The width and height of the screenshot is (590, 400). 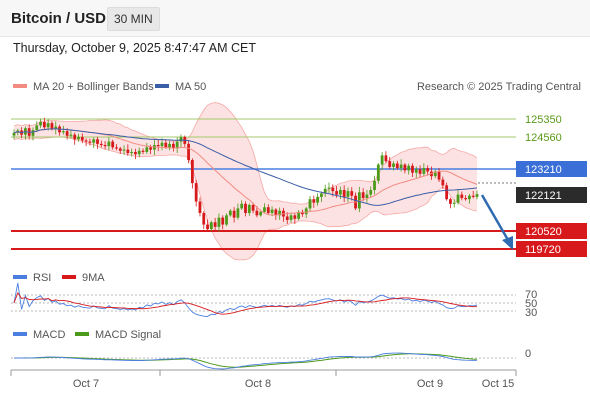 I want to click on macd-signal-line, so click(x=246, y=360).